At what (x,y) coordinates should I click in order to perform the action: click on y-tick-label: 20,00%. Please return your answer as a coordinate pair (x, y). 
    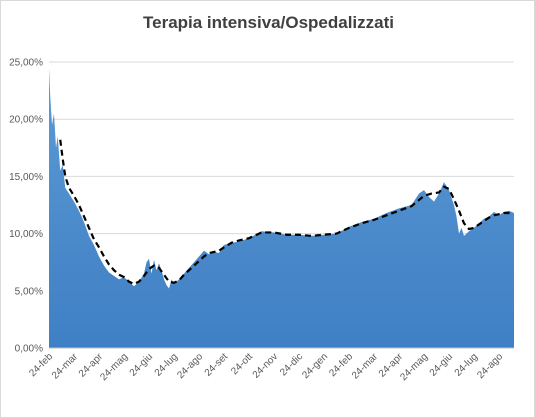
    Looking at the image, I should click on (26, 120).